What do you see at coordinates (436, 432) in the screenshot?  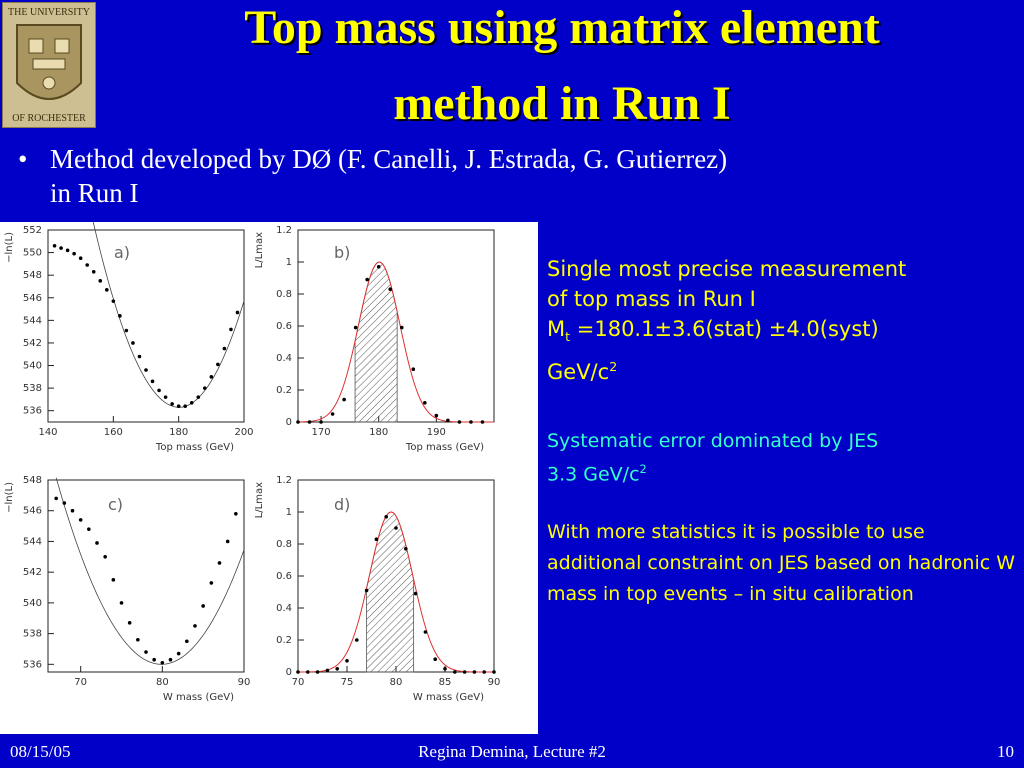 I see `x-tick-label: 190` at bounding box center [436, 432].